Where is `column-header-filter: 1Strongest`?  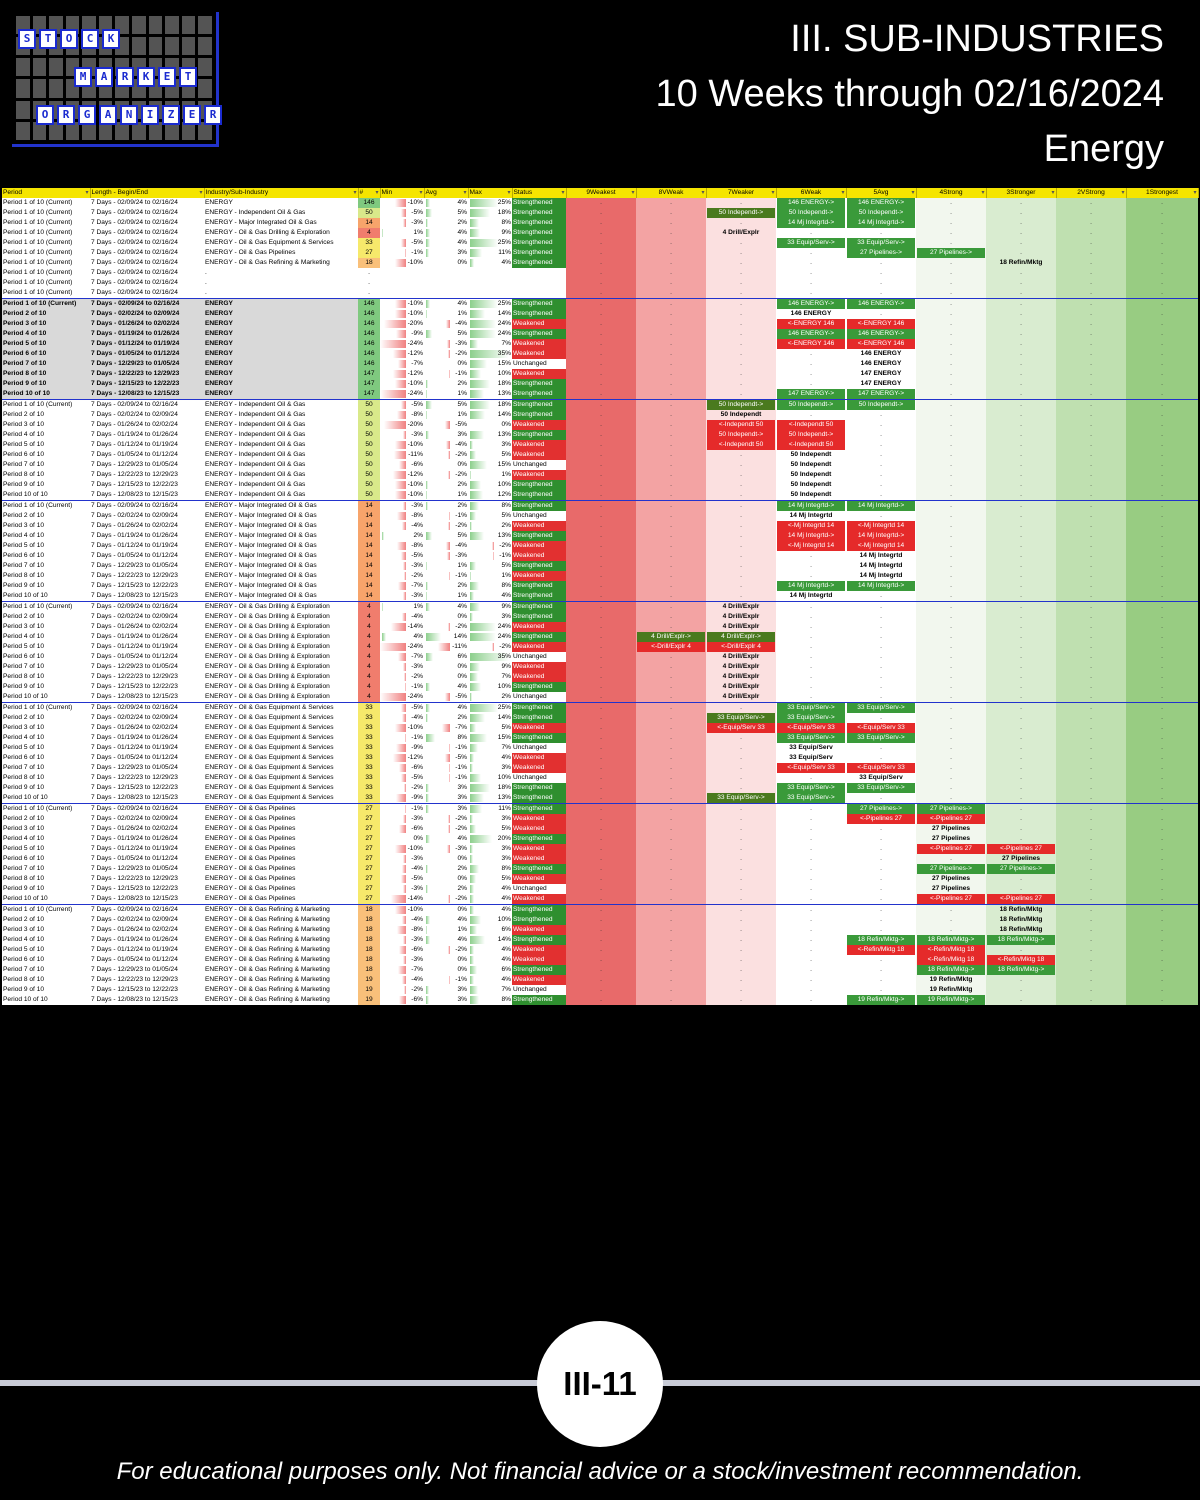 column-header-filter: 1Strongest is located at coordinates (1162, 193).